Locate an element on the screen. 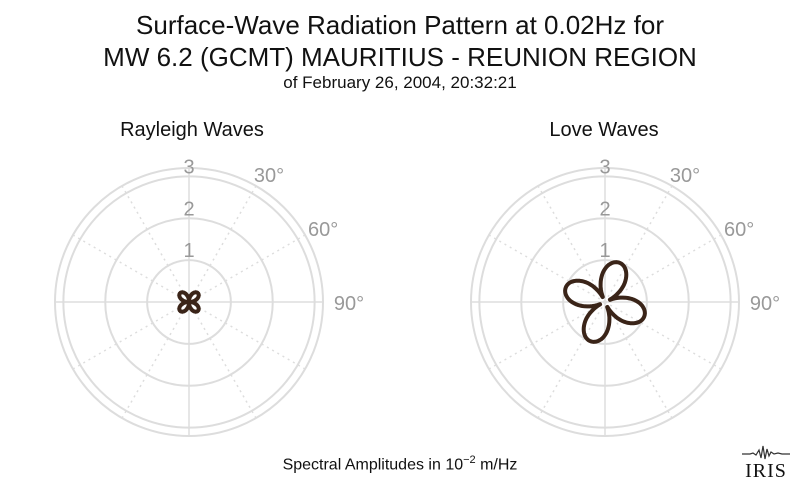 The height and width of the screenshot is (493, 800). rayleigh-panel-title: Rayleigh Waves is located at coordinates (192, 130).